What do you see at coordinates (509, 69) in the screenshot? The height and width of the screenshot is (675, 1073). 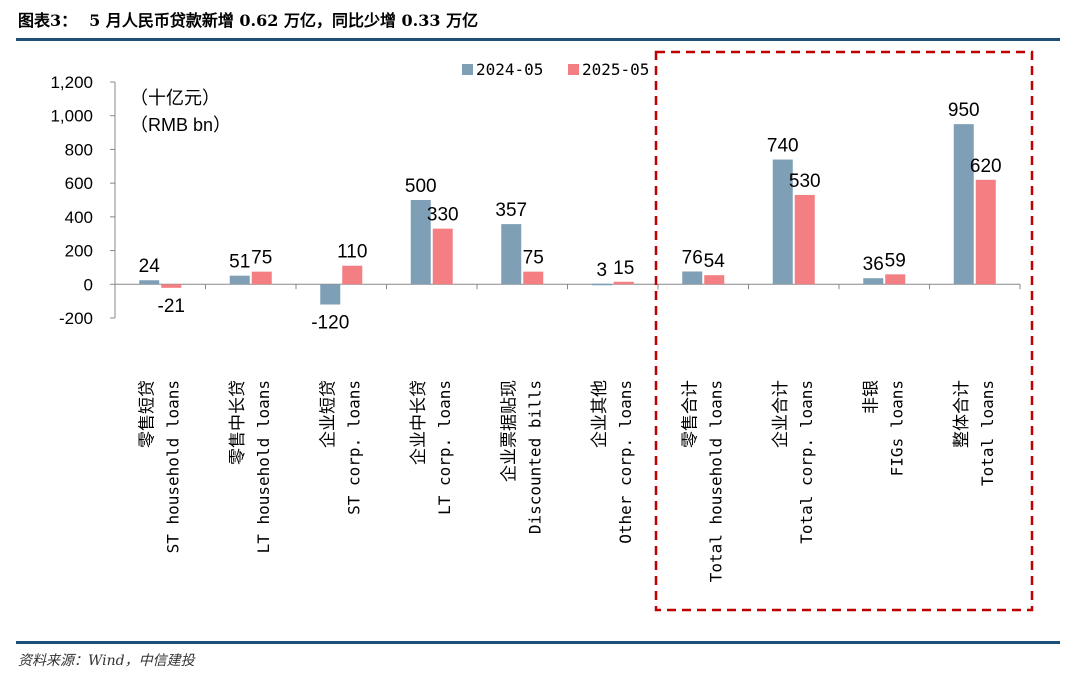 I see `legend-label: 2024-05` at bounding box center [509, 69].